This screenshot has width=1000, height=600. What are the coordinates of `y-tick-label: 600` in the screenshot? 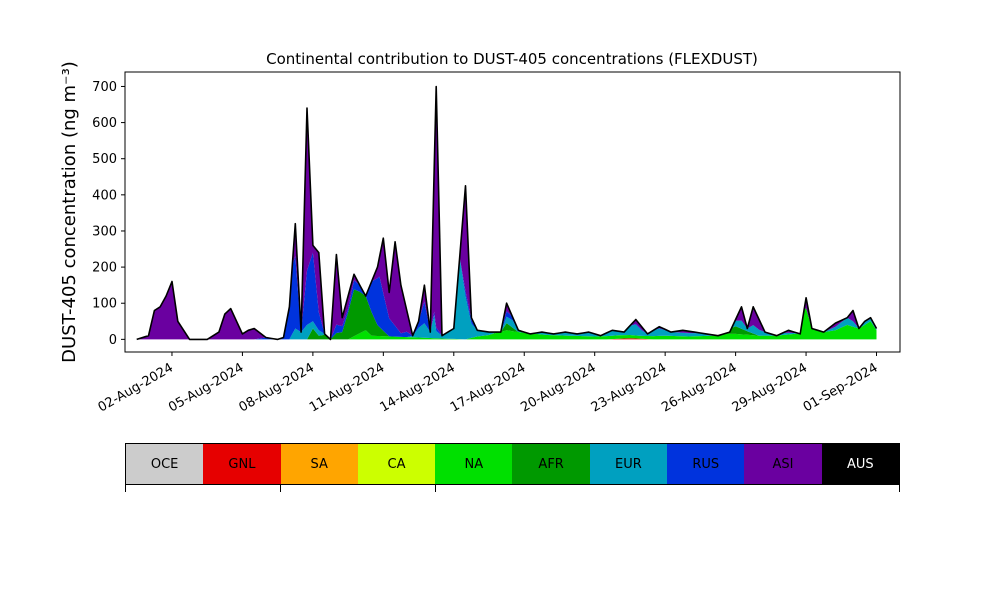 It's located at (104, 123).